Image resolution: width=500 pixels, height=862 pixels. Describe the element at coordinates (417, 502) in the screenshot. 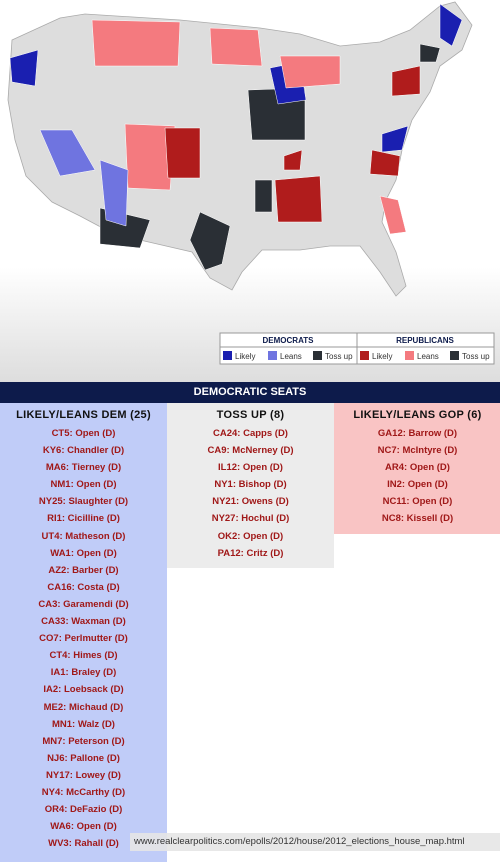

I see `seat-link: NC11: Open (D)` at that location.